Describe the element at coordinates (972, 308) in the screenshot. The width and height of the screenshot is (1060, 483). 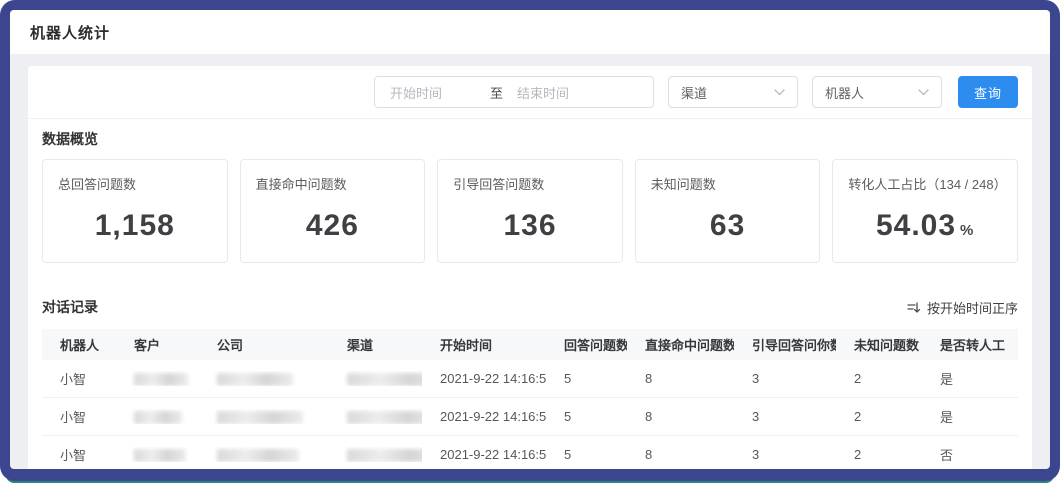
I see `sort-label: 按开始时间正序` at that location.